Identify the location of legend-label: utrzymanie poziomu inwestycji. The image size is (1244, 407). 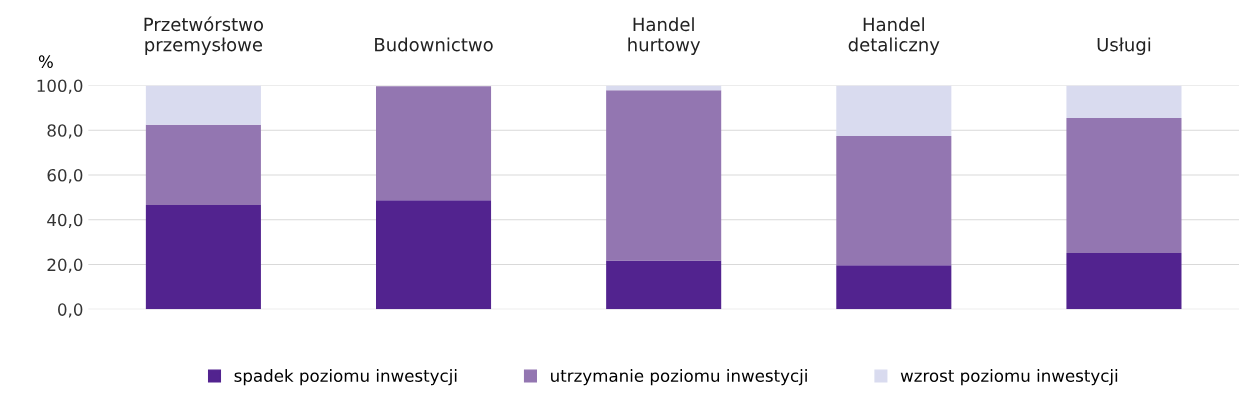
(679, 377).